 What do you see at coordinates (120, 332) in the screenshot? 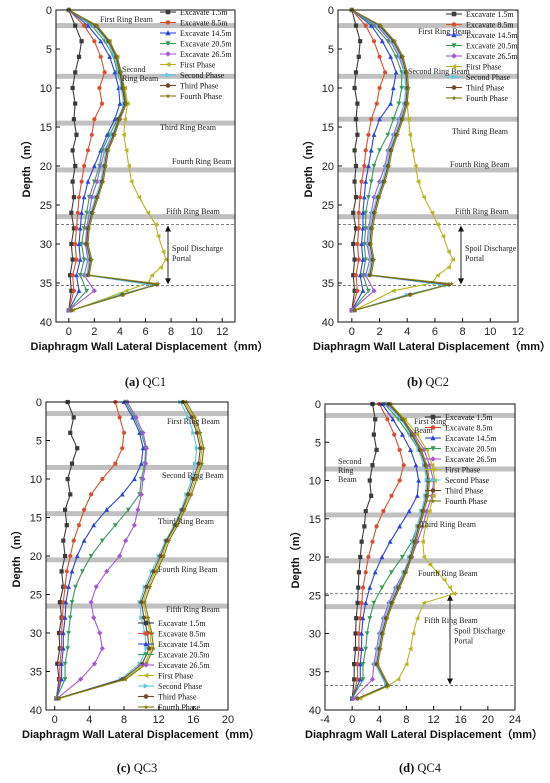
I see `x-tick-label: 4` at bounding box center [120, 332].